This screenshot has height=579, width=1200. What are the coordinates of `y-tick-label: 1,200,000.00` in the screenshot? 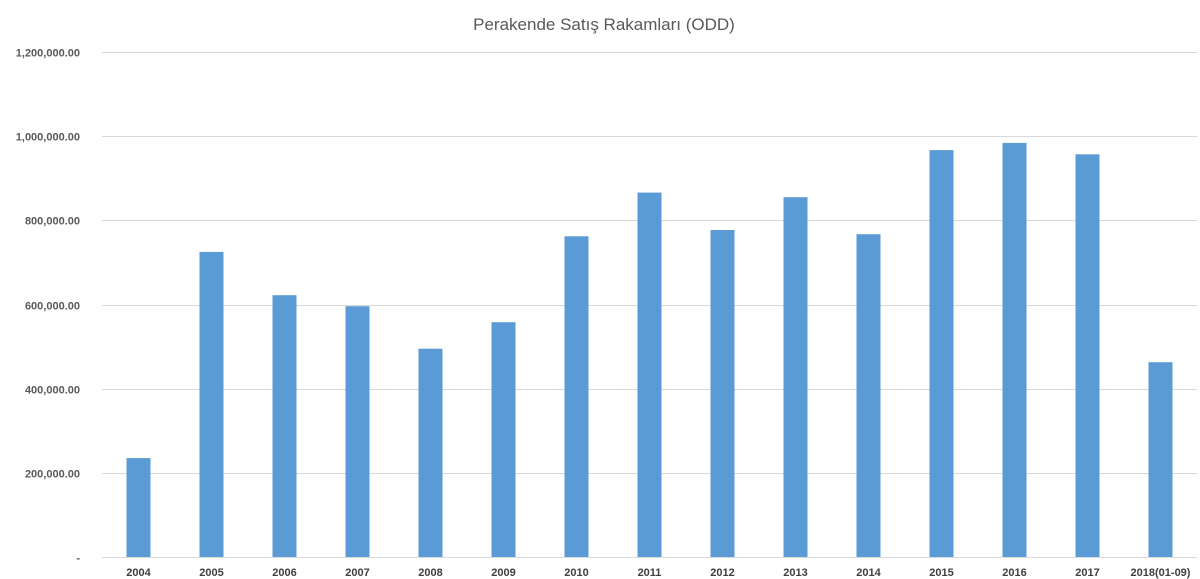 It's located at (48, 54).